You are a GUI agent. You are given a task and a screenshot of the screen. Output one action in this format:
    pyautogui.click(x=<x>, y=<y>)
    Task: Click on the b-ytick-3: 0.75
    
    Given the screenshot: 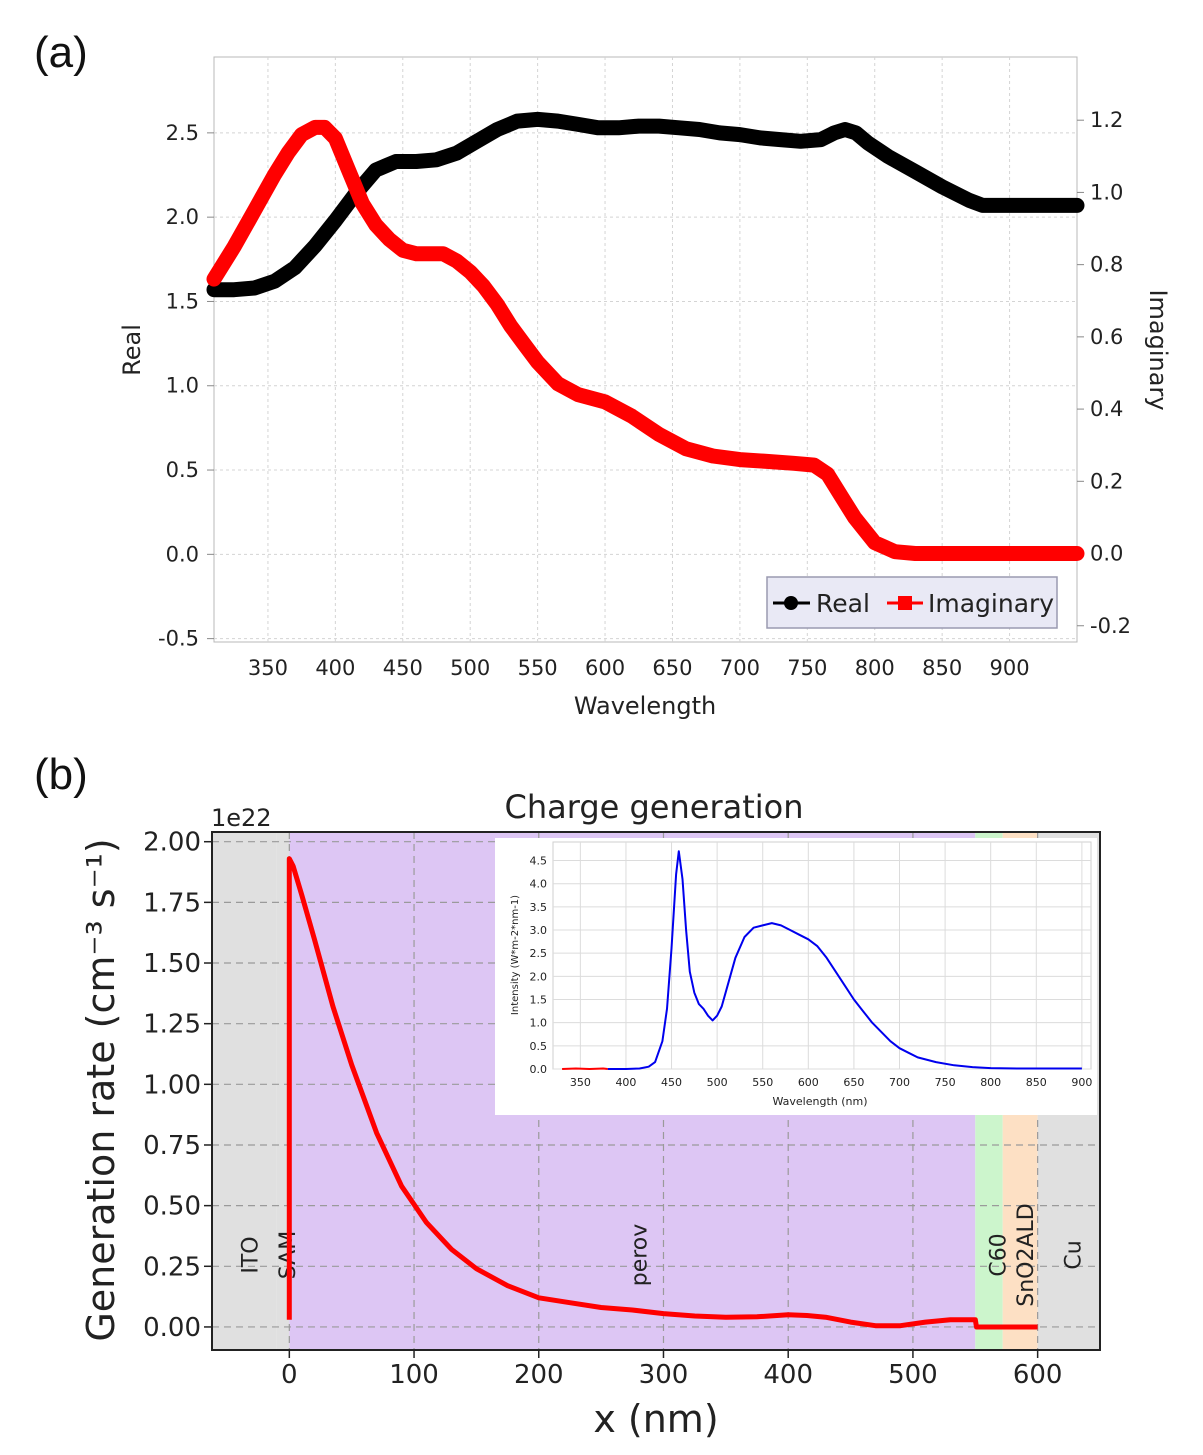 What is the action you would take?
    pyautogui.click(x=172, y=1146)
    